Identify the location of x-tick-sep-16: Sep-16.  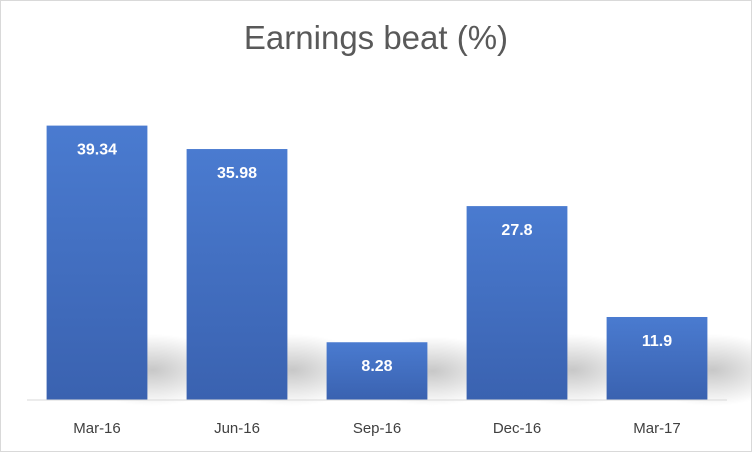
(377, 428).